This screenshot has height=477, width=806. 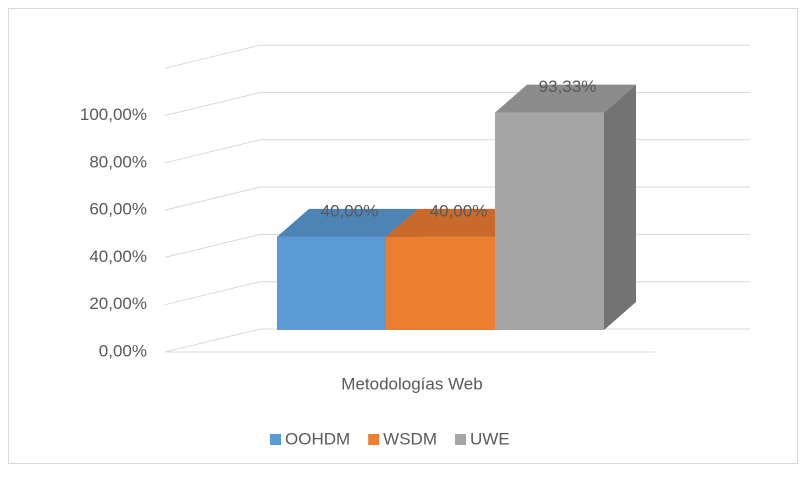 What do you see at coordinates (123, 350) in the screenshot?
I see `y-tick-label: 0,00%` at bounding box center [123, 350].